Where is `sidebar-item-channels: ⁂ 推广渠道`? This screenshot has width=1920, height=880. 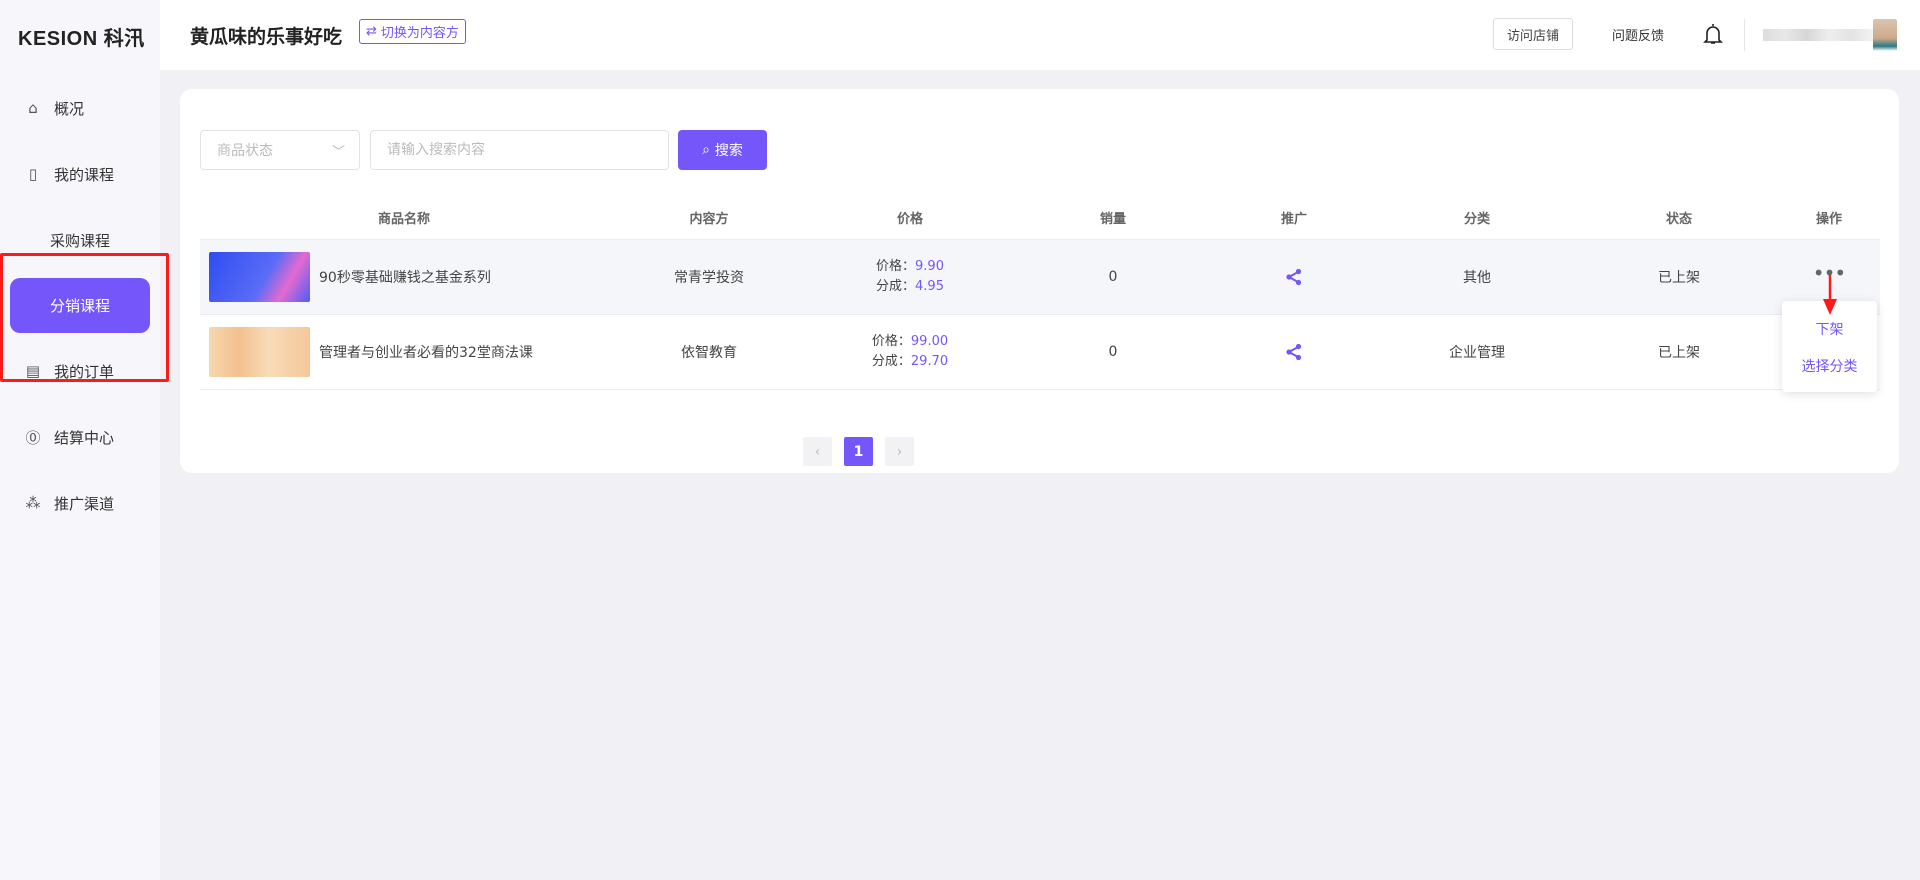 sidebar-item-channels: ⁂ 推广渠道 is located at coordinates (80, 503).